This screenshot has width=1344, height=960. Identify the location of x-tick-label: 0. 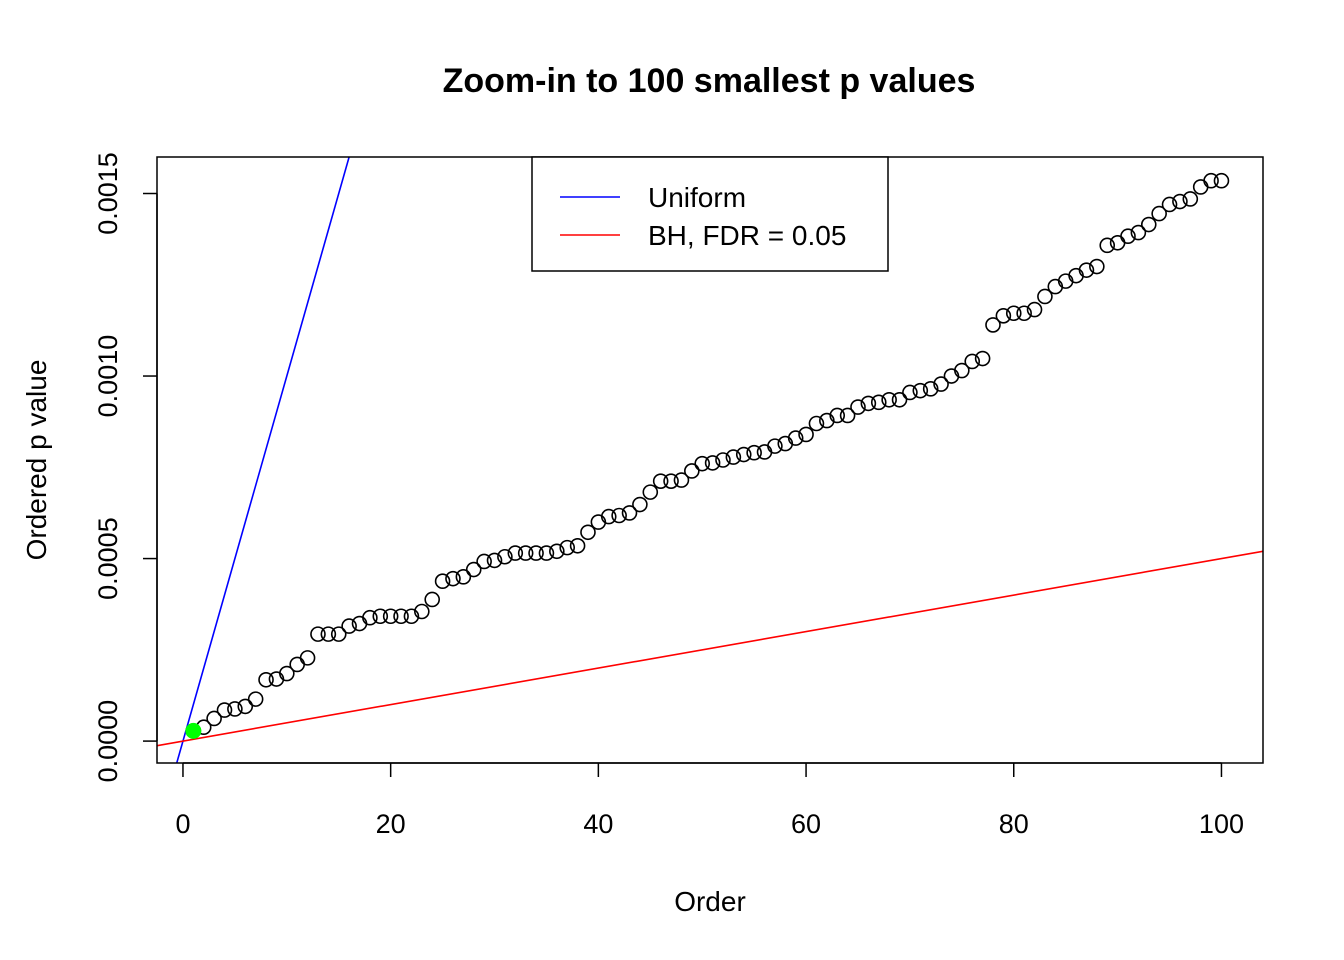
(182, 824).